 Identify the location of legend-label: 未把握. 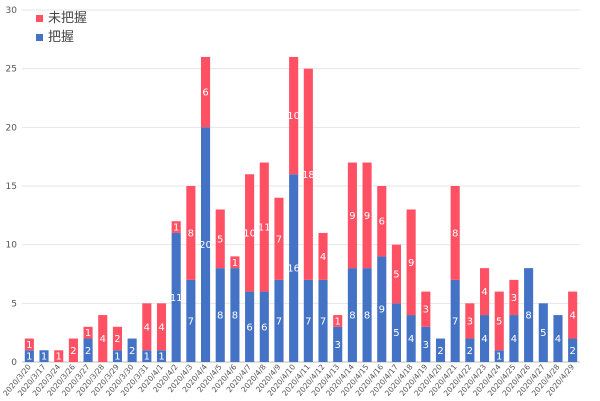
(67, 18).